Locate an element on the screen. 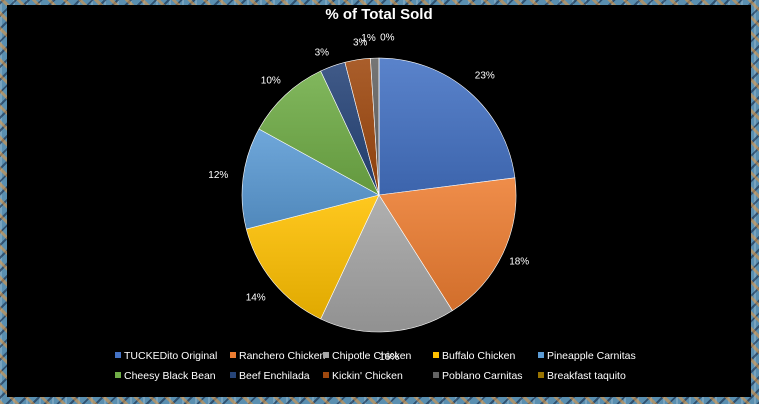  data-label: 18% is located at coordinates (519, 262).